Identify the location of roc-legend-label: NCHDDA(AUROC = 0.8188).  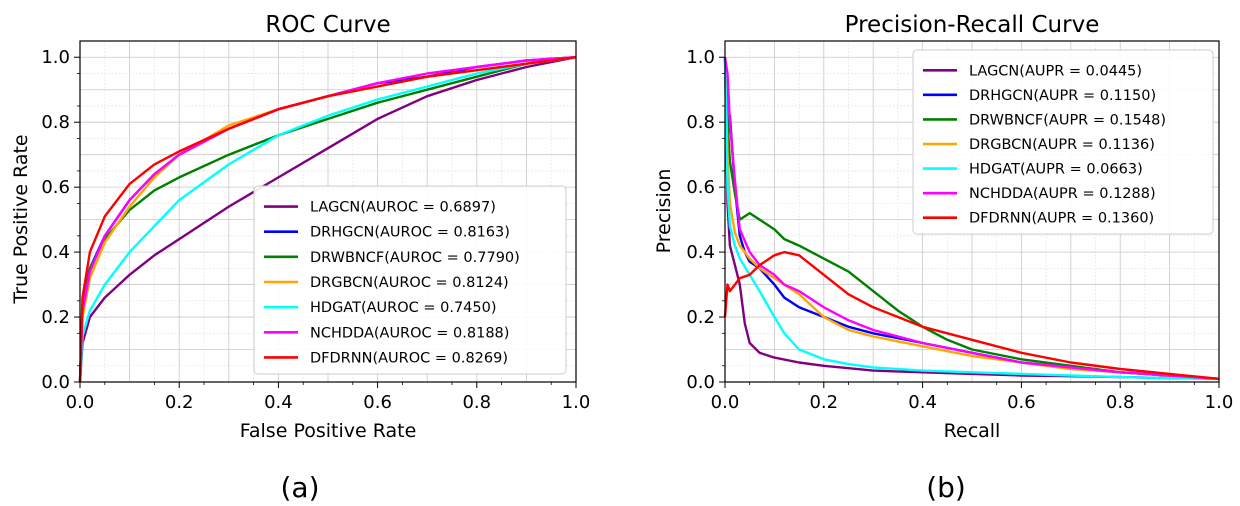
(409, 333).